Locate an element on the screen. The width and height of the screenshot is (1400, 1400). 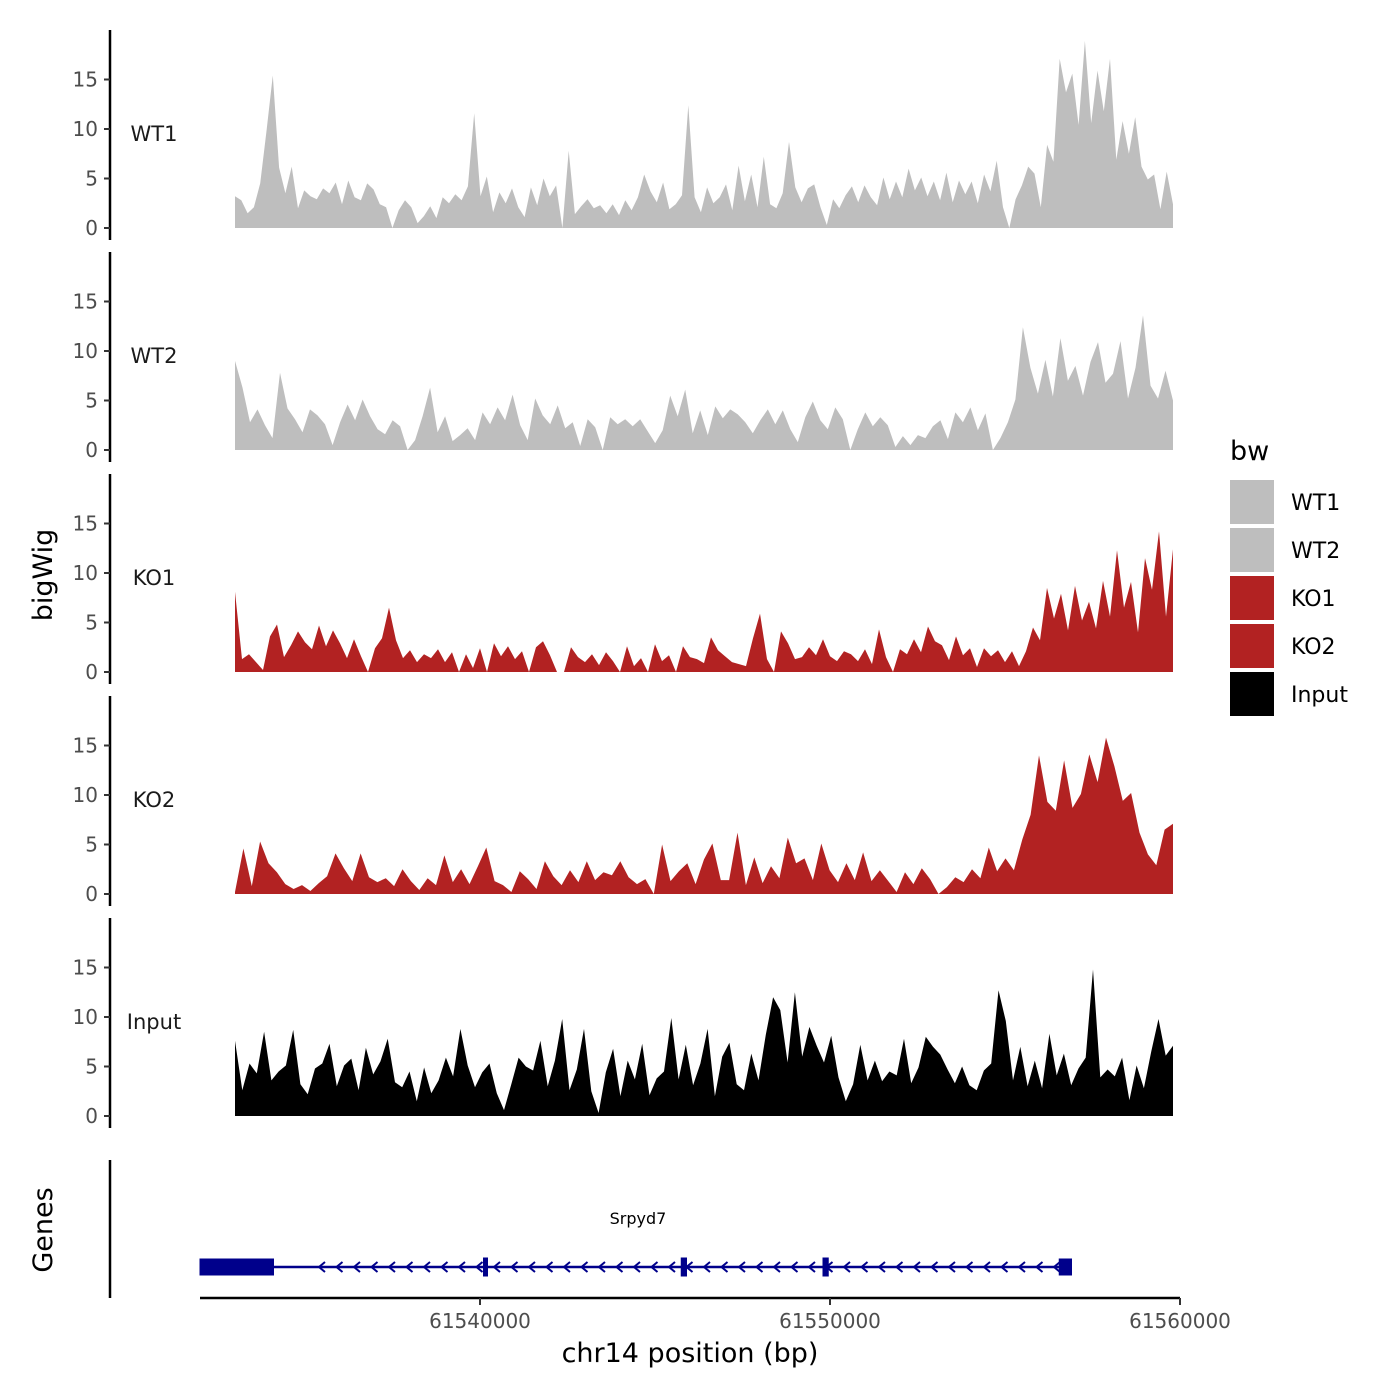
y-axis-title: bigWig is located at coordinates (43, 575).